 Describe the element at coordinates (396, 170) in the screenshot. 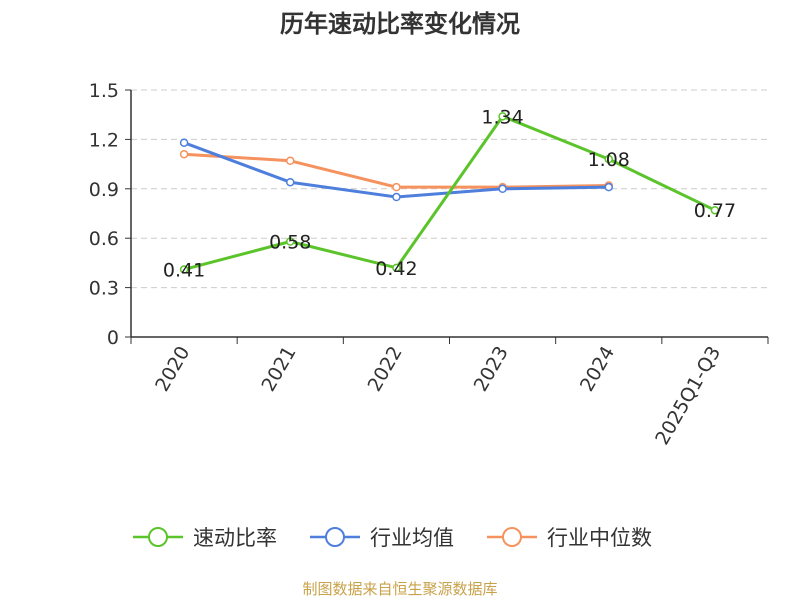

I see `series-line` at that location.